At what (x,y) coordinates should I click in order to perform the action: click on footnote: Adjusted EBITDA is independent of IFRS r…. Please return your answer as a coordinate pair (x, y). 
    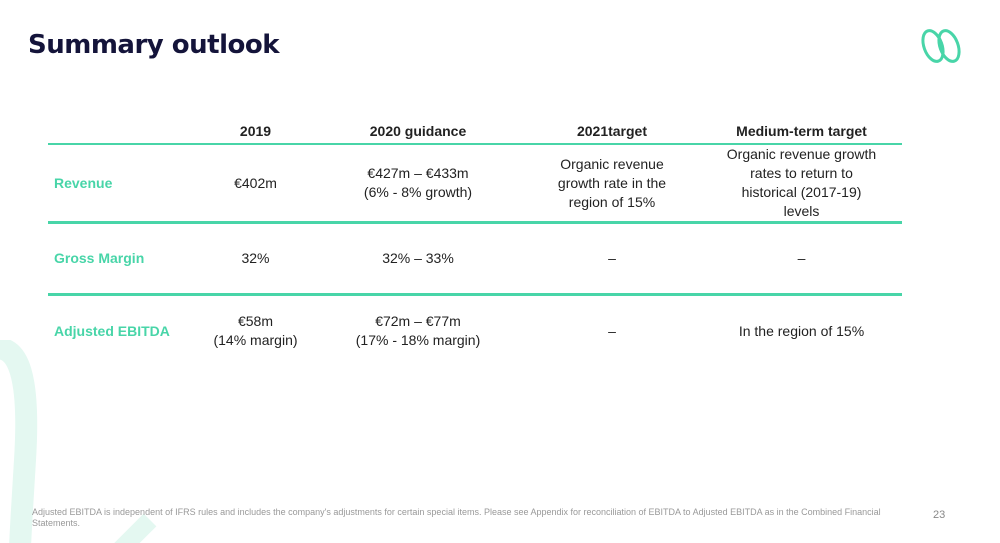
    Looking at the image, I should click on (456, 517).